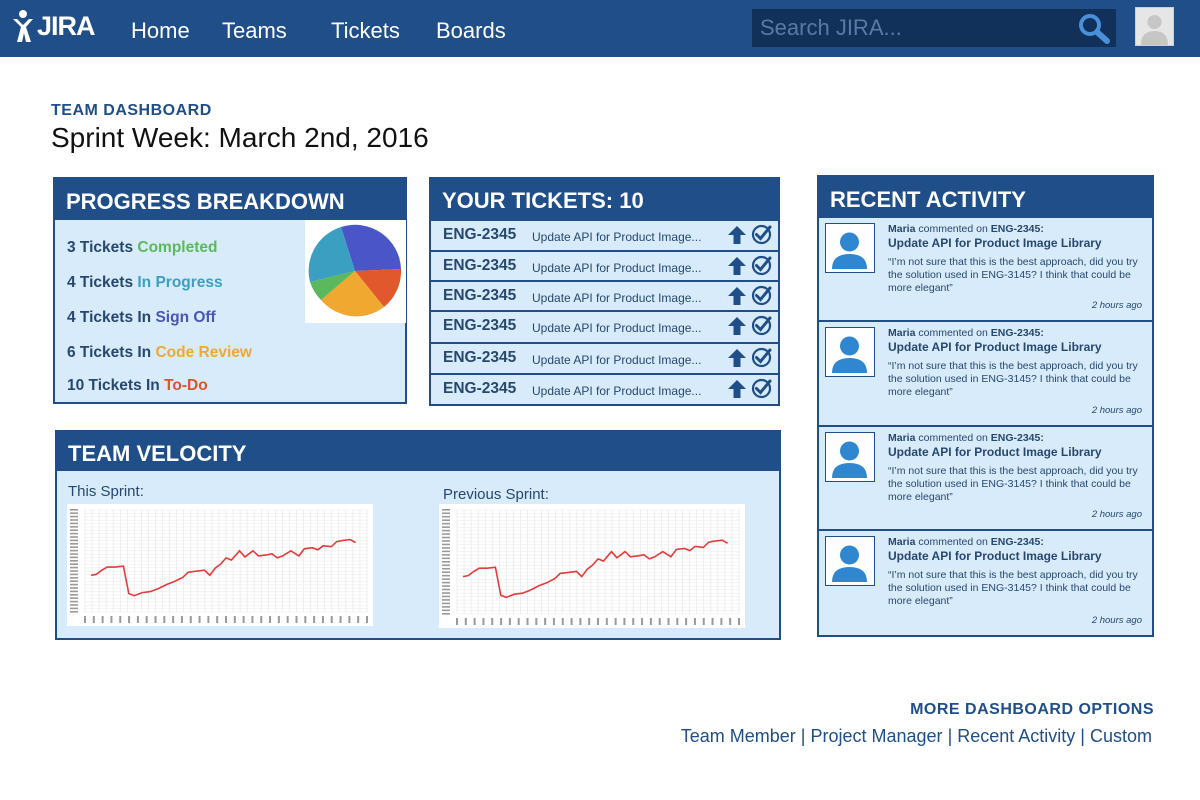  I want to click on option-project-manager-link: Project Manager, so click(876, 736).